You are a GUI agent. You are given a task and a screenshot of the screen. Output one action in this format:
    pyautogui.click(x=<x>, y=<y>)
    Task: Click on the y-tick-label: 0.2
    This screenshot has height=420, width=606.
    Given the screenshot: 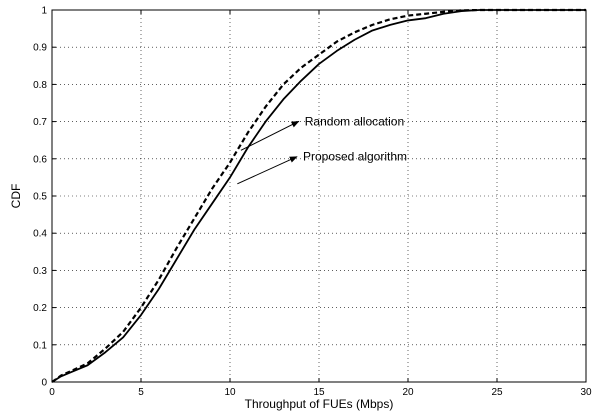 What is the action you would take?
    pyautogui.click(x=40, y=308)
    